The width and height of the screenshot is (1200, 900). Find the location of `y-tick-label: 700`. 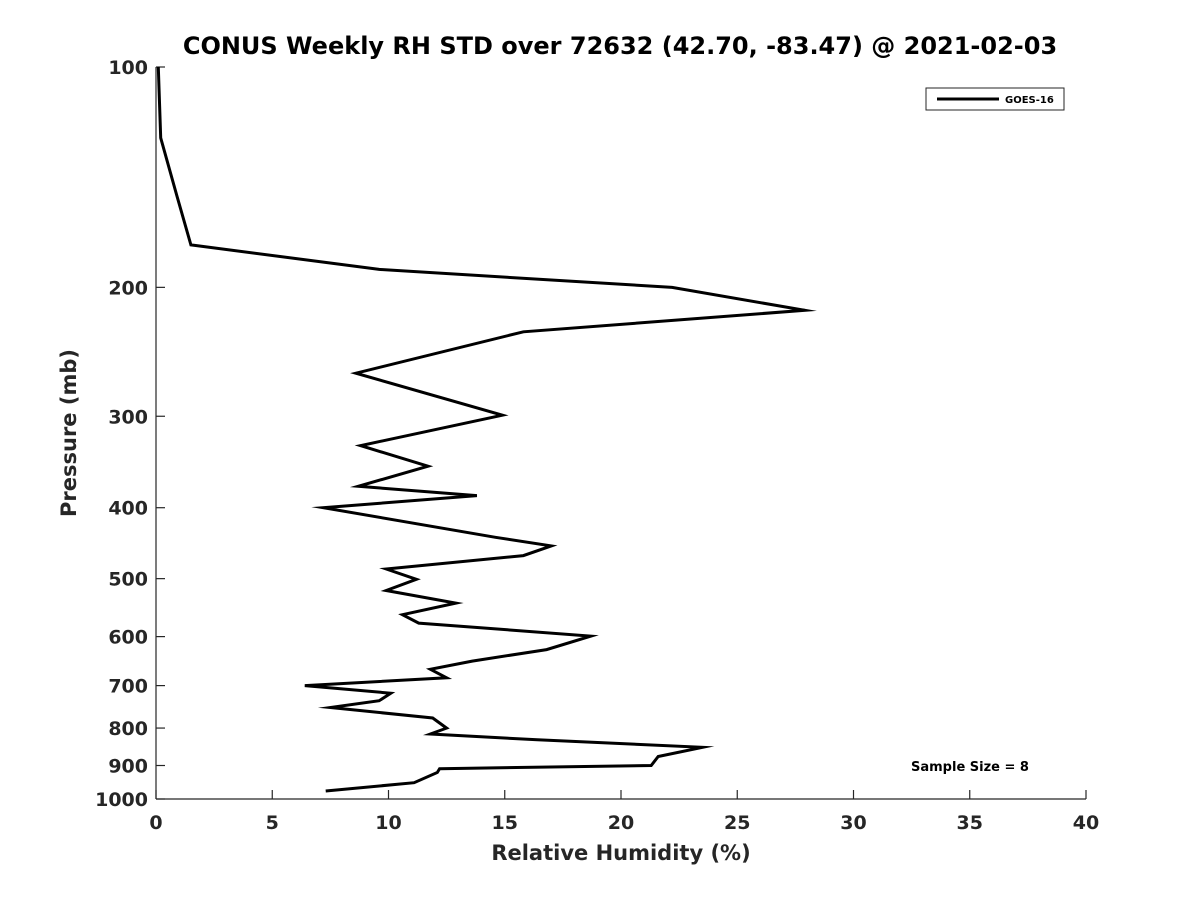

y-tick-label: 700 is located at coordinates (128, 687).